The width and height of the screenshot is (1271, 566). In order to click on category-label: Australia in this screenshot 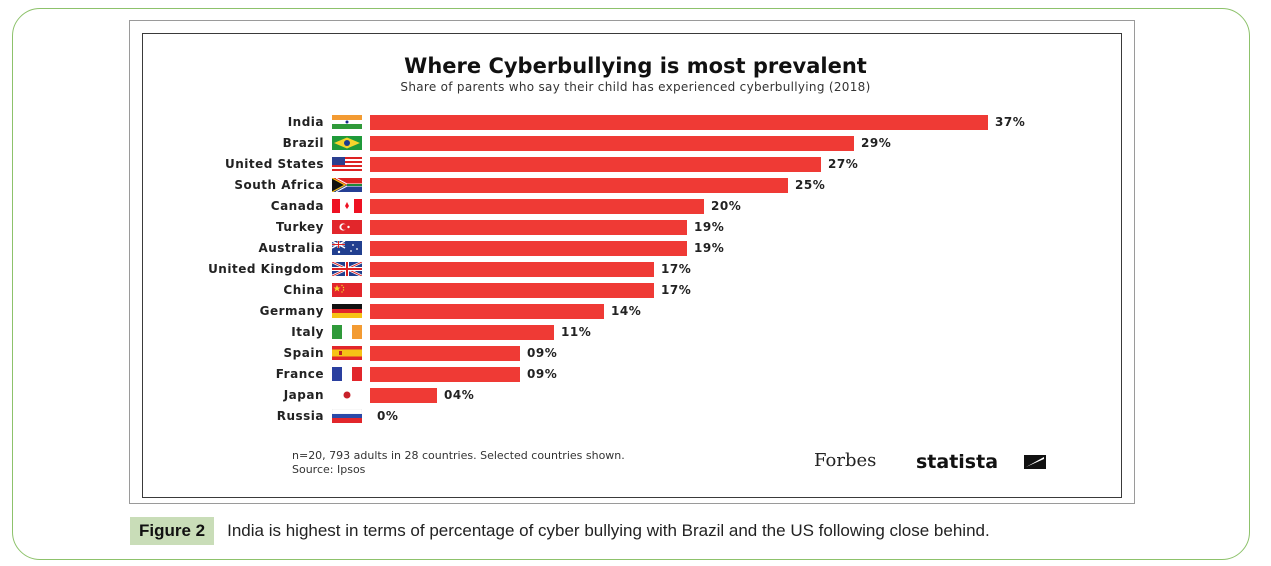, I will do `click(291, 248)`.